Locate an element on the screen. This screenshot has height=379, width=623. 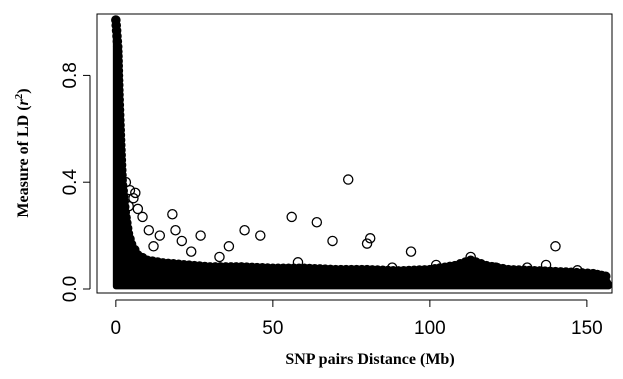
y-tick-label: 0.4 is located at coordinates (70, 182).